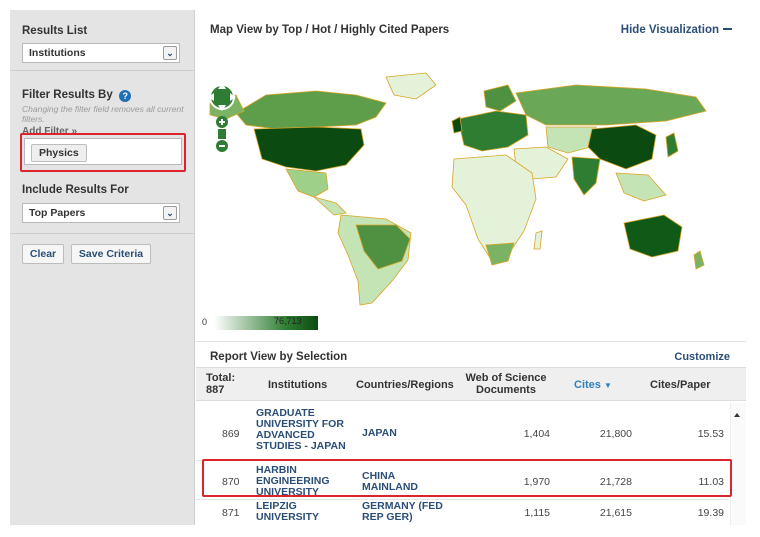  Describe the element at coordinates (506, 378) in the screenshot. I see `column-wos-documents-line1: Web of Science` at that location.